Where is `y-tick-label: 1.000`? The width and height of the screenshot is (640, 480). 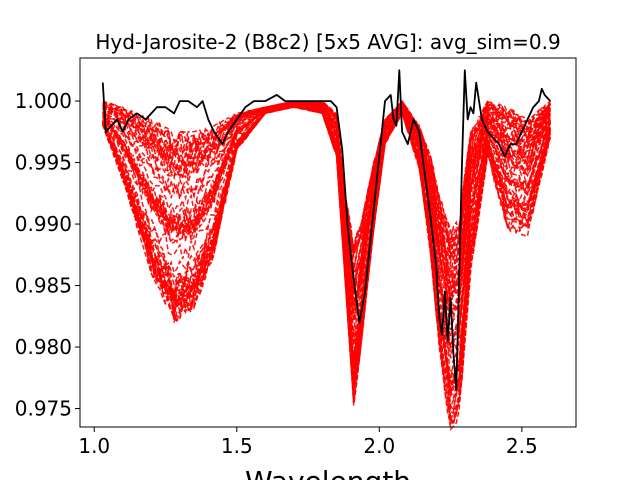
y-tick-label: 1.000 is located at coordinates (43, 101).